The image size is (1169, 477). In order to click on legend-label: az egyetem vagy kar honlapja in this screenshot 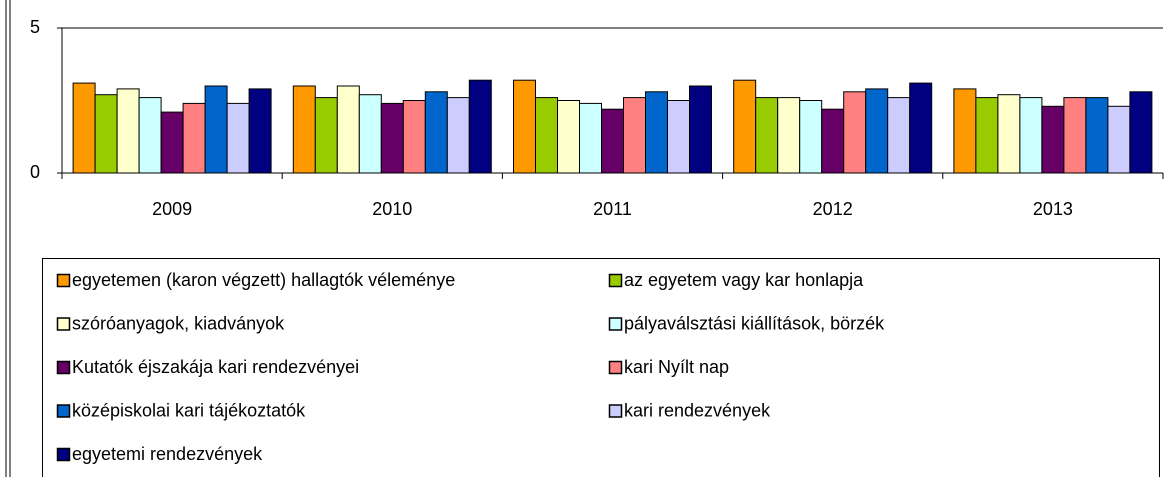, I will do `click(744, 280)`.